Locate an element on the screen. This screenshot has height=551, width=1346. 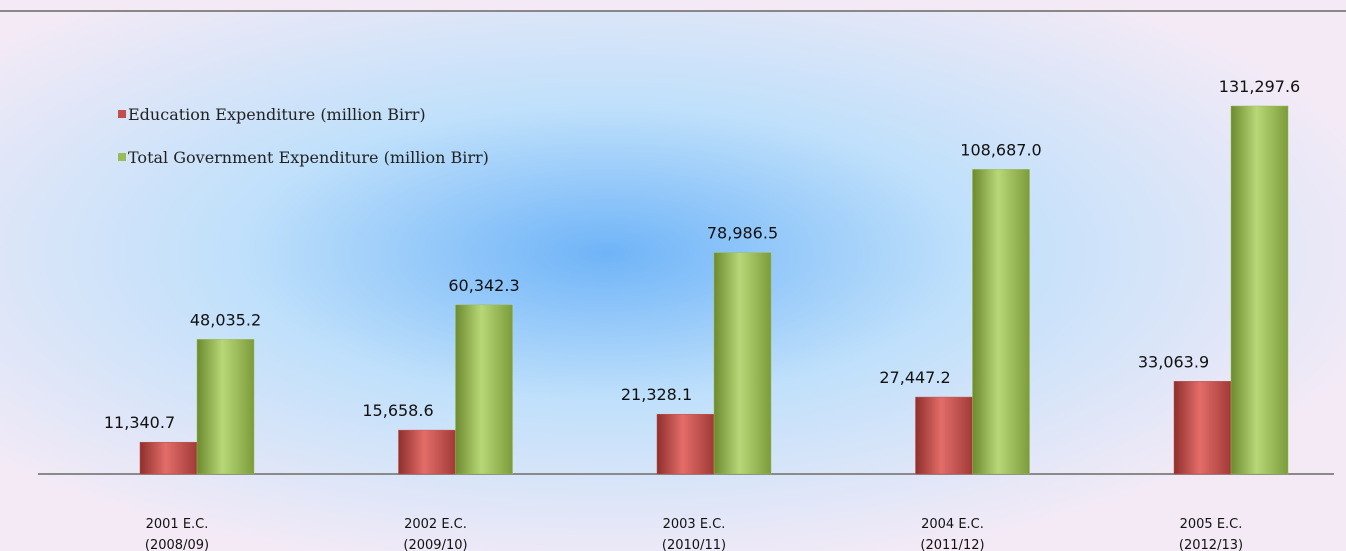
data-label: 11,340.7 is located at coordinates (139, 422).